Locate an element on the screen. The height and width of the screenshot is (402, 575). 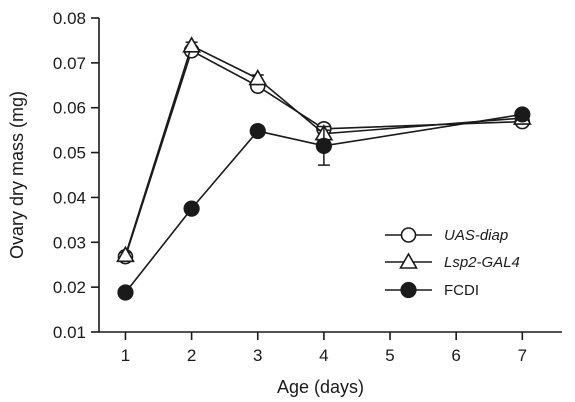
legend: UAS-diap Lsp2-GAL4 FCDI is located at coordinates (452, 263).